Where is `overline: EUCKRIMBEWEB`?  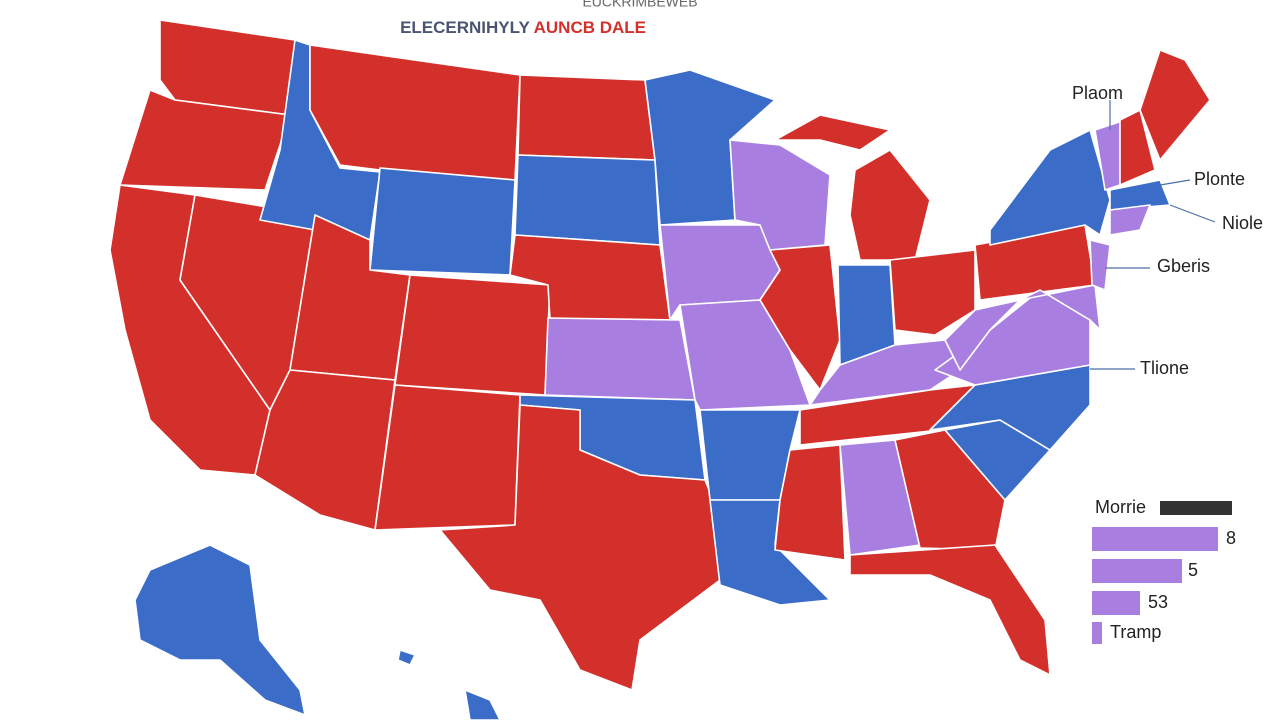
overline: EUCKRIMBEWEB is located at coordinates (639, 5).